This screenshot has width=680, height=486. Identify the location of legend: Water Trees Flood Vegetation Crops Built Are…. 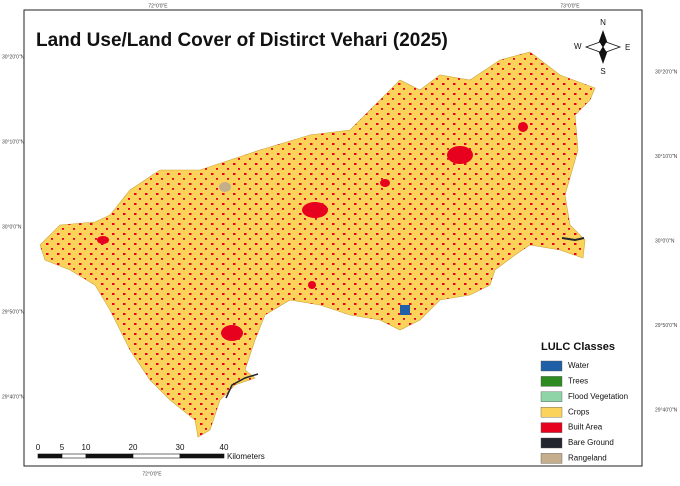
(584, 412).